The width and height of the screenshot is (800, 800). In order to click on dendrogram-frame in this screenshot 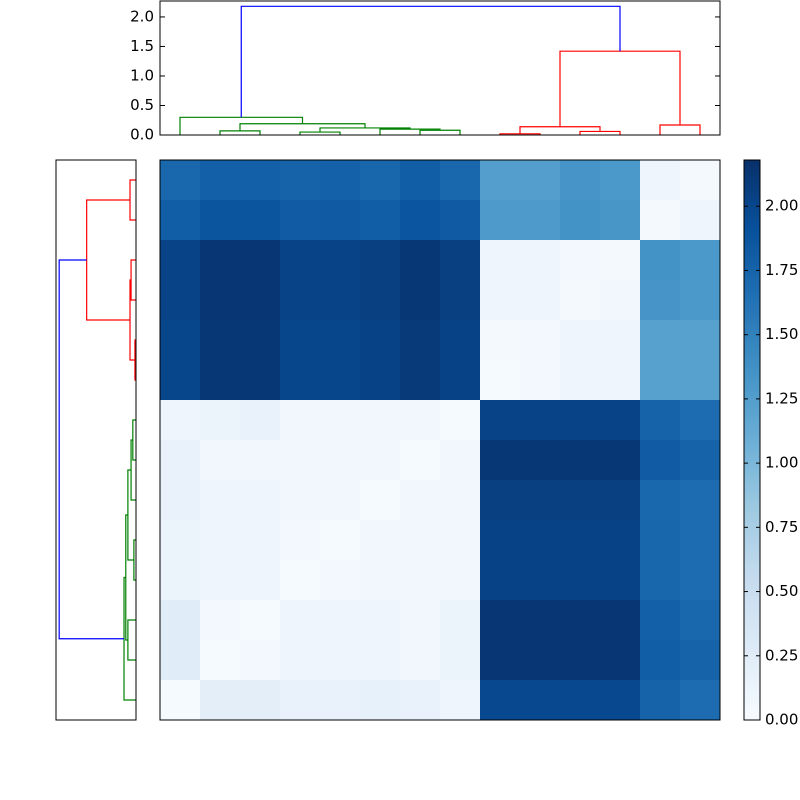, I will do `click(440, 68)`.